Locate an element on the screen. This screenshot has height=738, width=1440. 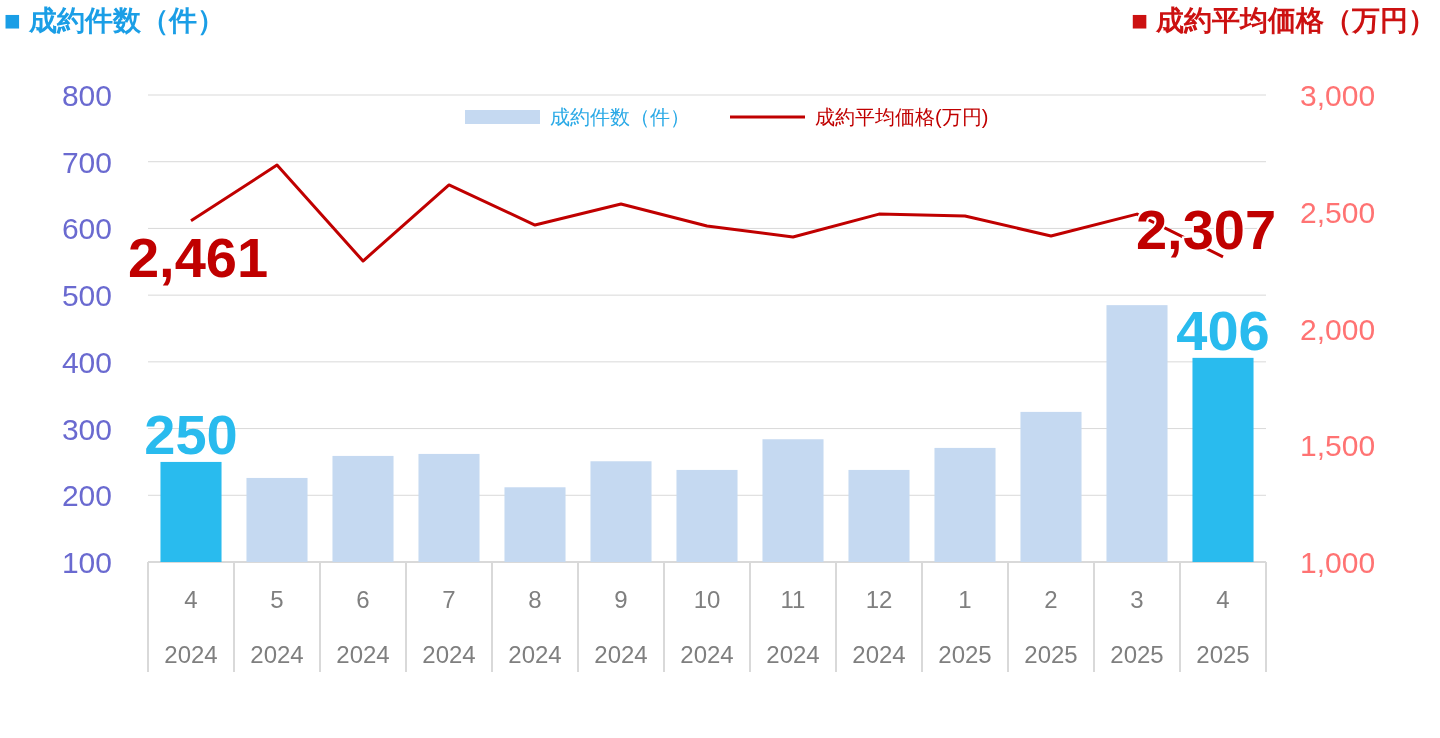
y-tick-label: 300 is located at coordinates (86, 429).